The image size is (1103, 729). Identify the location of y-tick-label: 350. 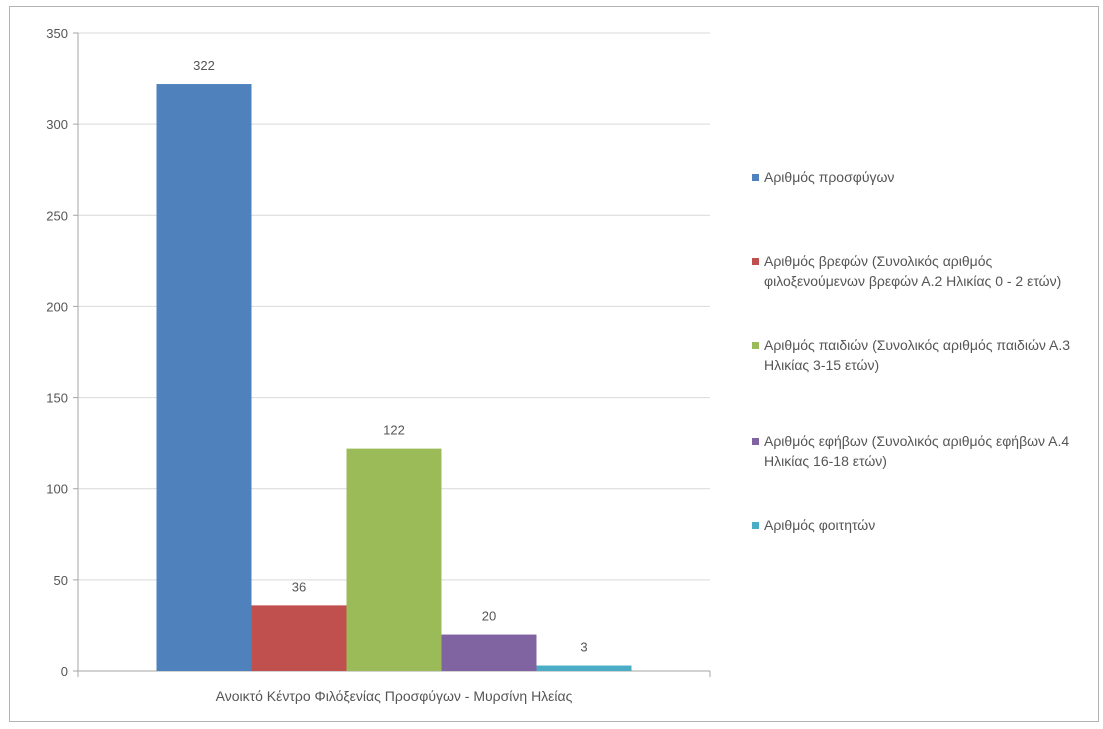
(57, 33).